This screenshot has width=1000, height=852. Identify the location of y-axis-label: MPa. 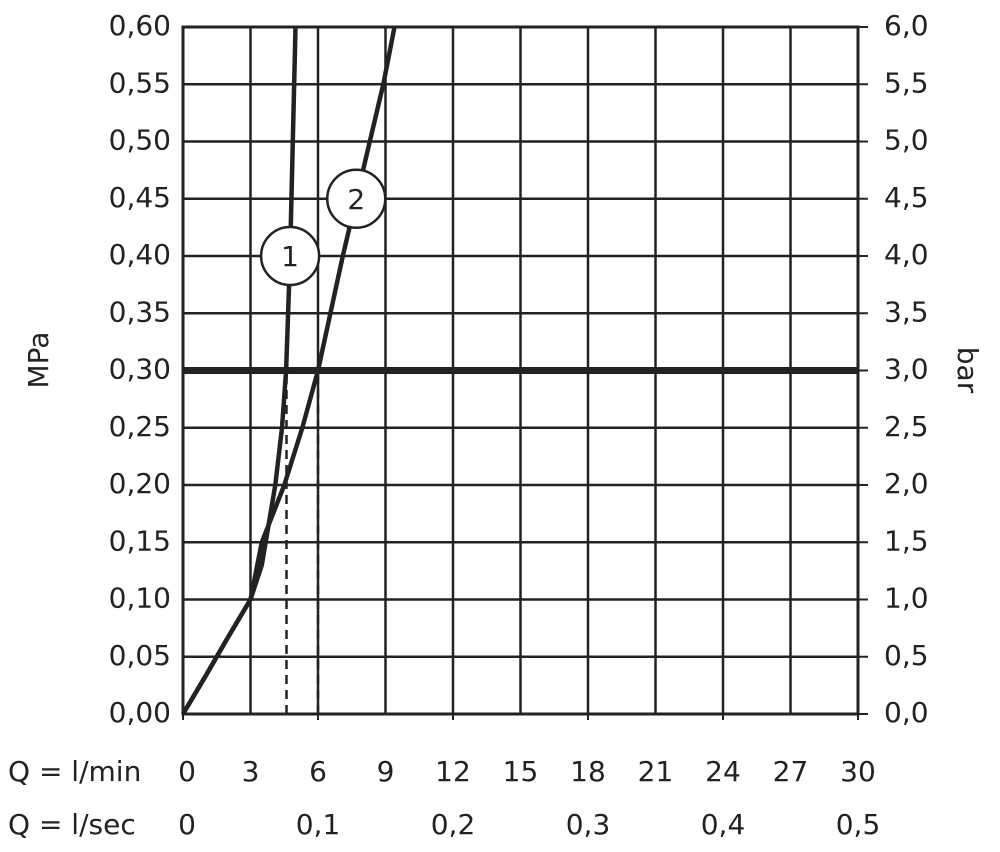
(38, 360).